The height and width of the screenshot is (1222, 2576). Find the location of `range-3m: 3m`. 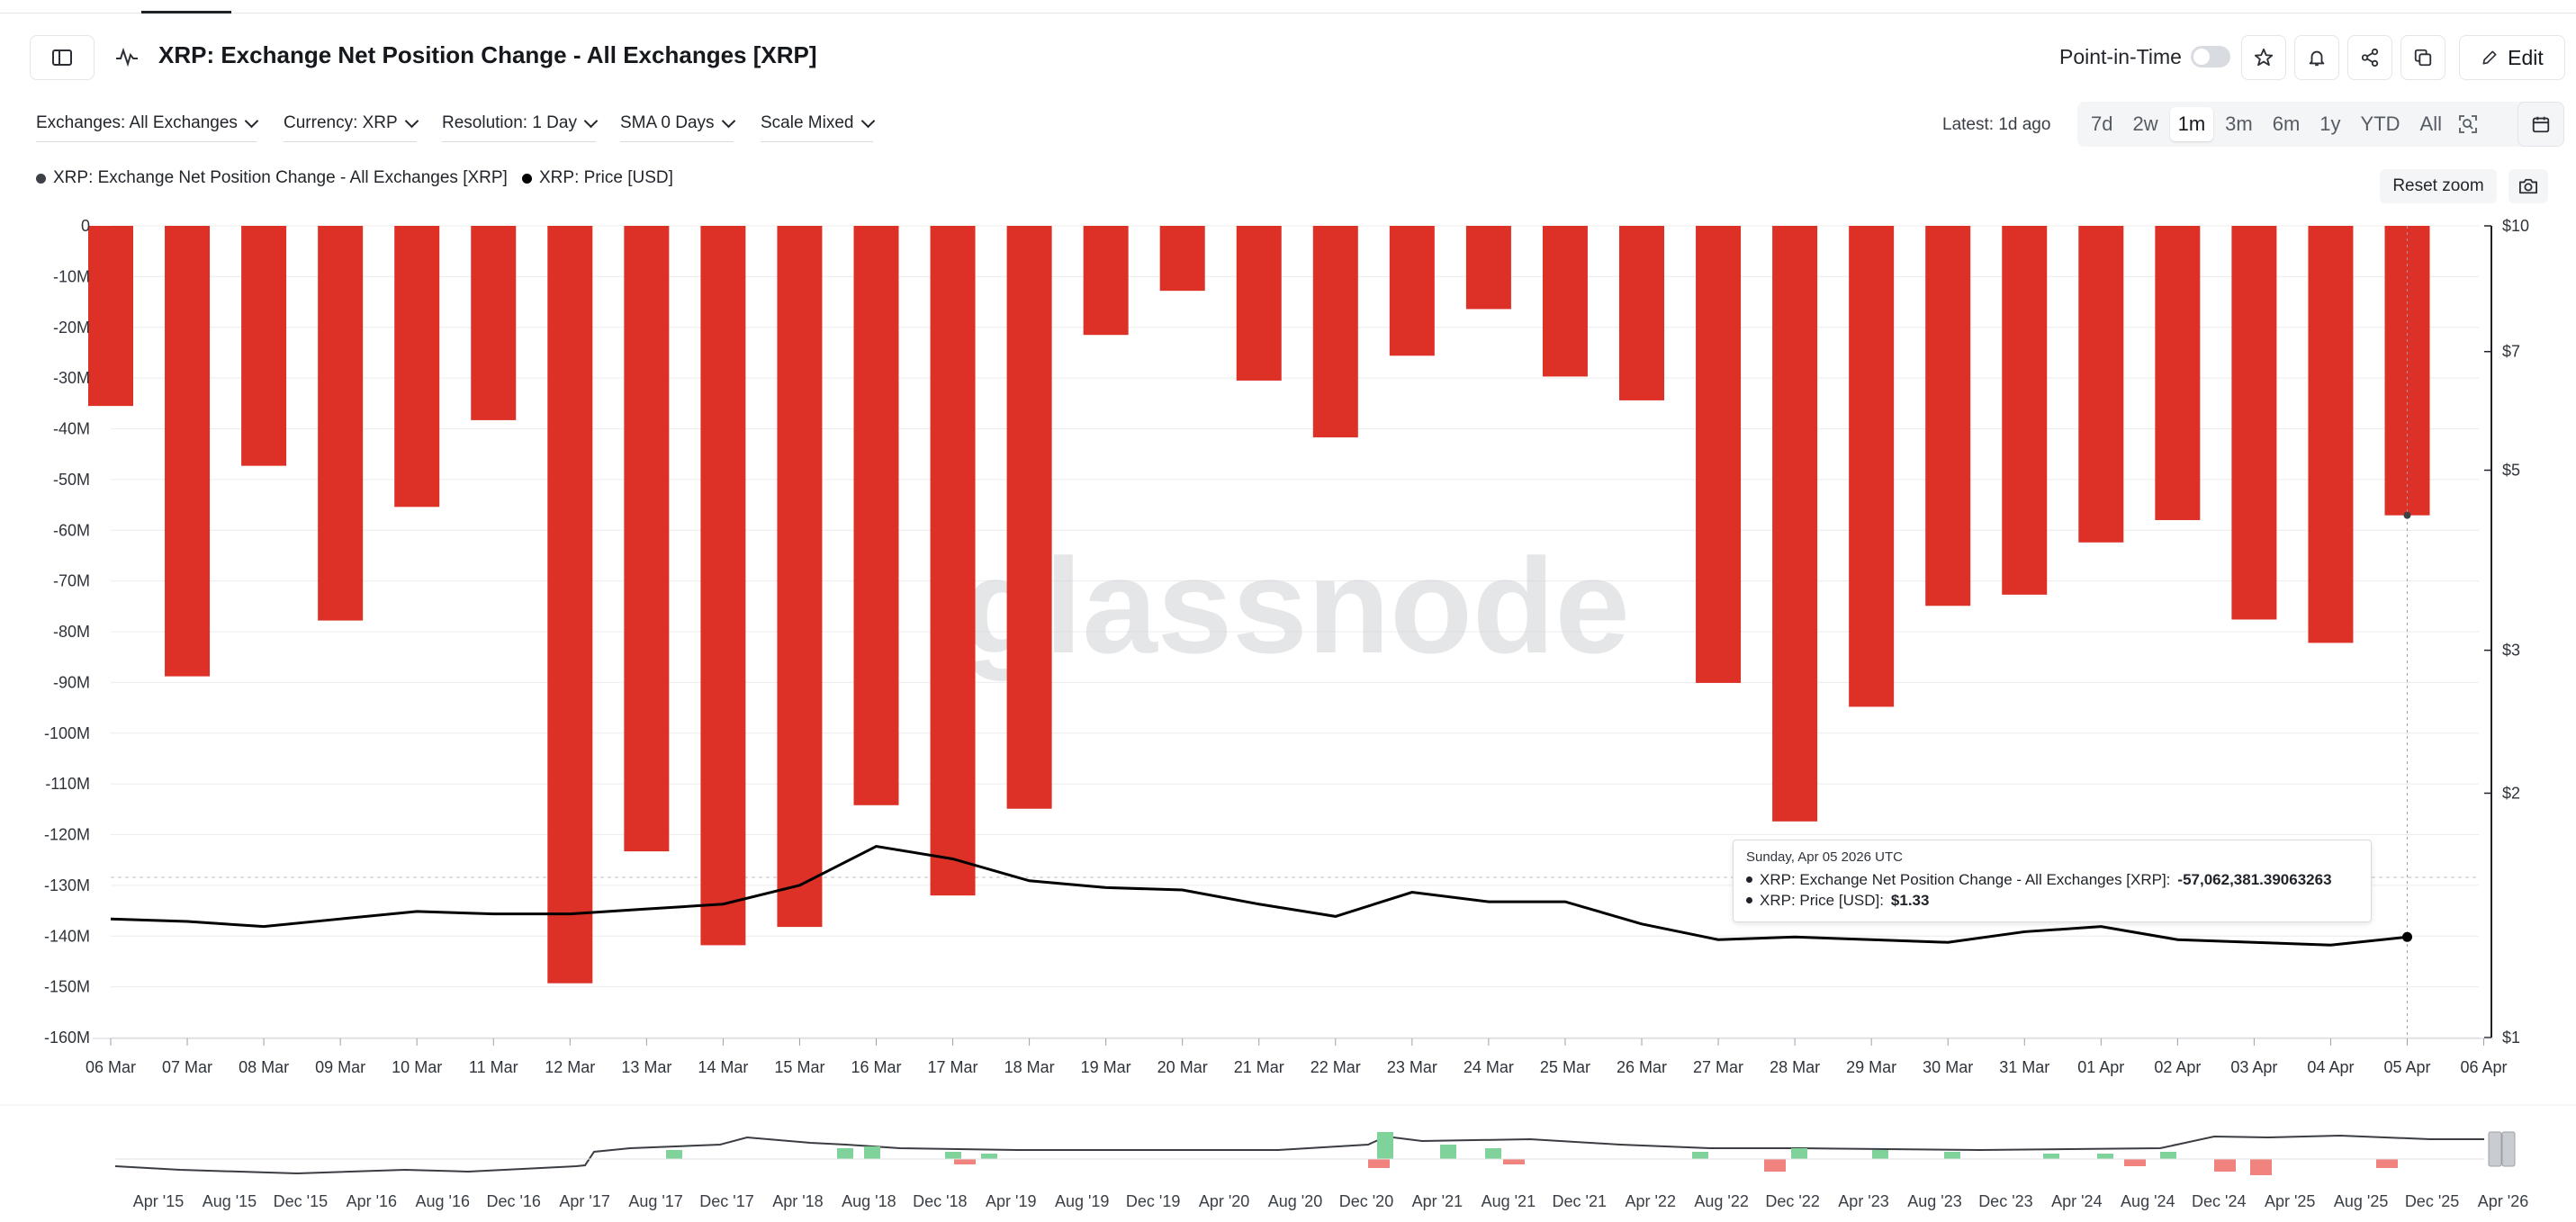

range-3m: 3m is located at coordinates (2239, 123).